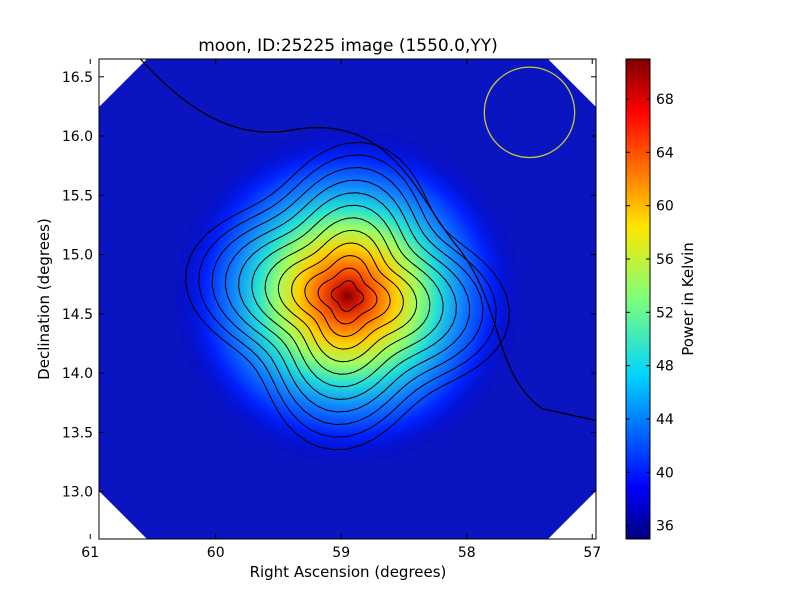 This screenshot has height=600, width=800. Describe the element at coordinates (77, 78) in the screenshot. I see `y-tick-label: 16.5` at that location.